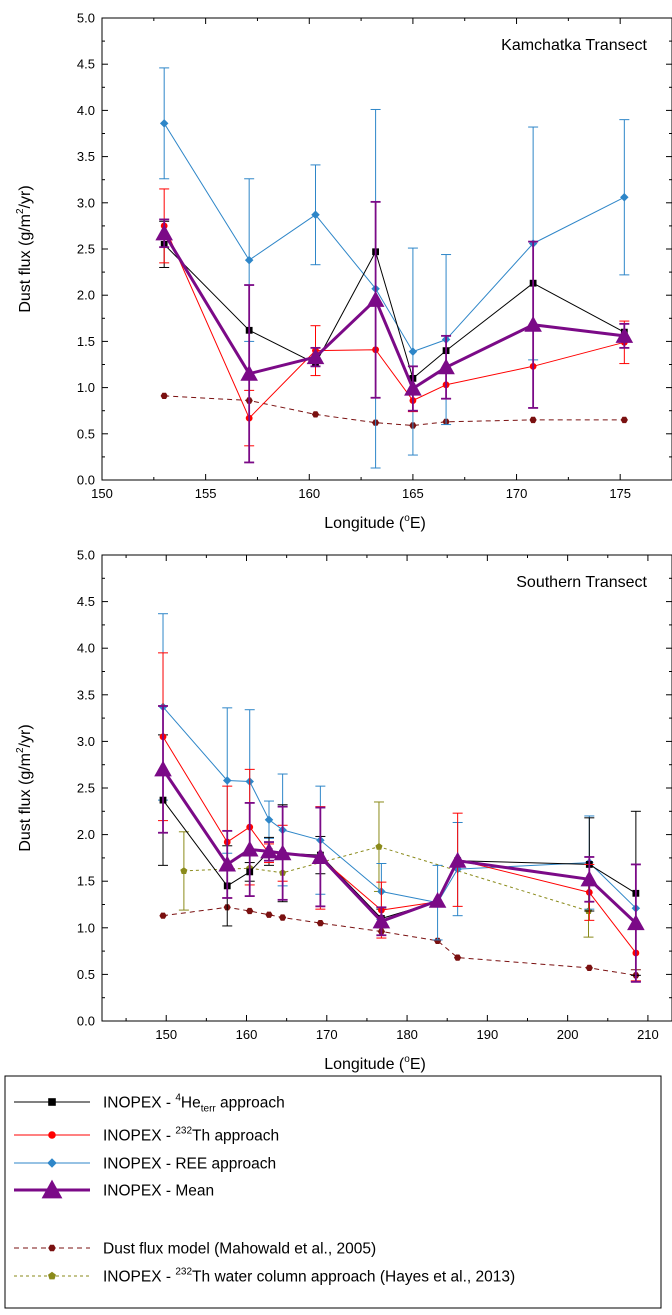  Describe the element at coordinates (114, 1189) in the screenshot. I see `legend-item-mean: INOPEX - Mean` at that location.